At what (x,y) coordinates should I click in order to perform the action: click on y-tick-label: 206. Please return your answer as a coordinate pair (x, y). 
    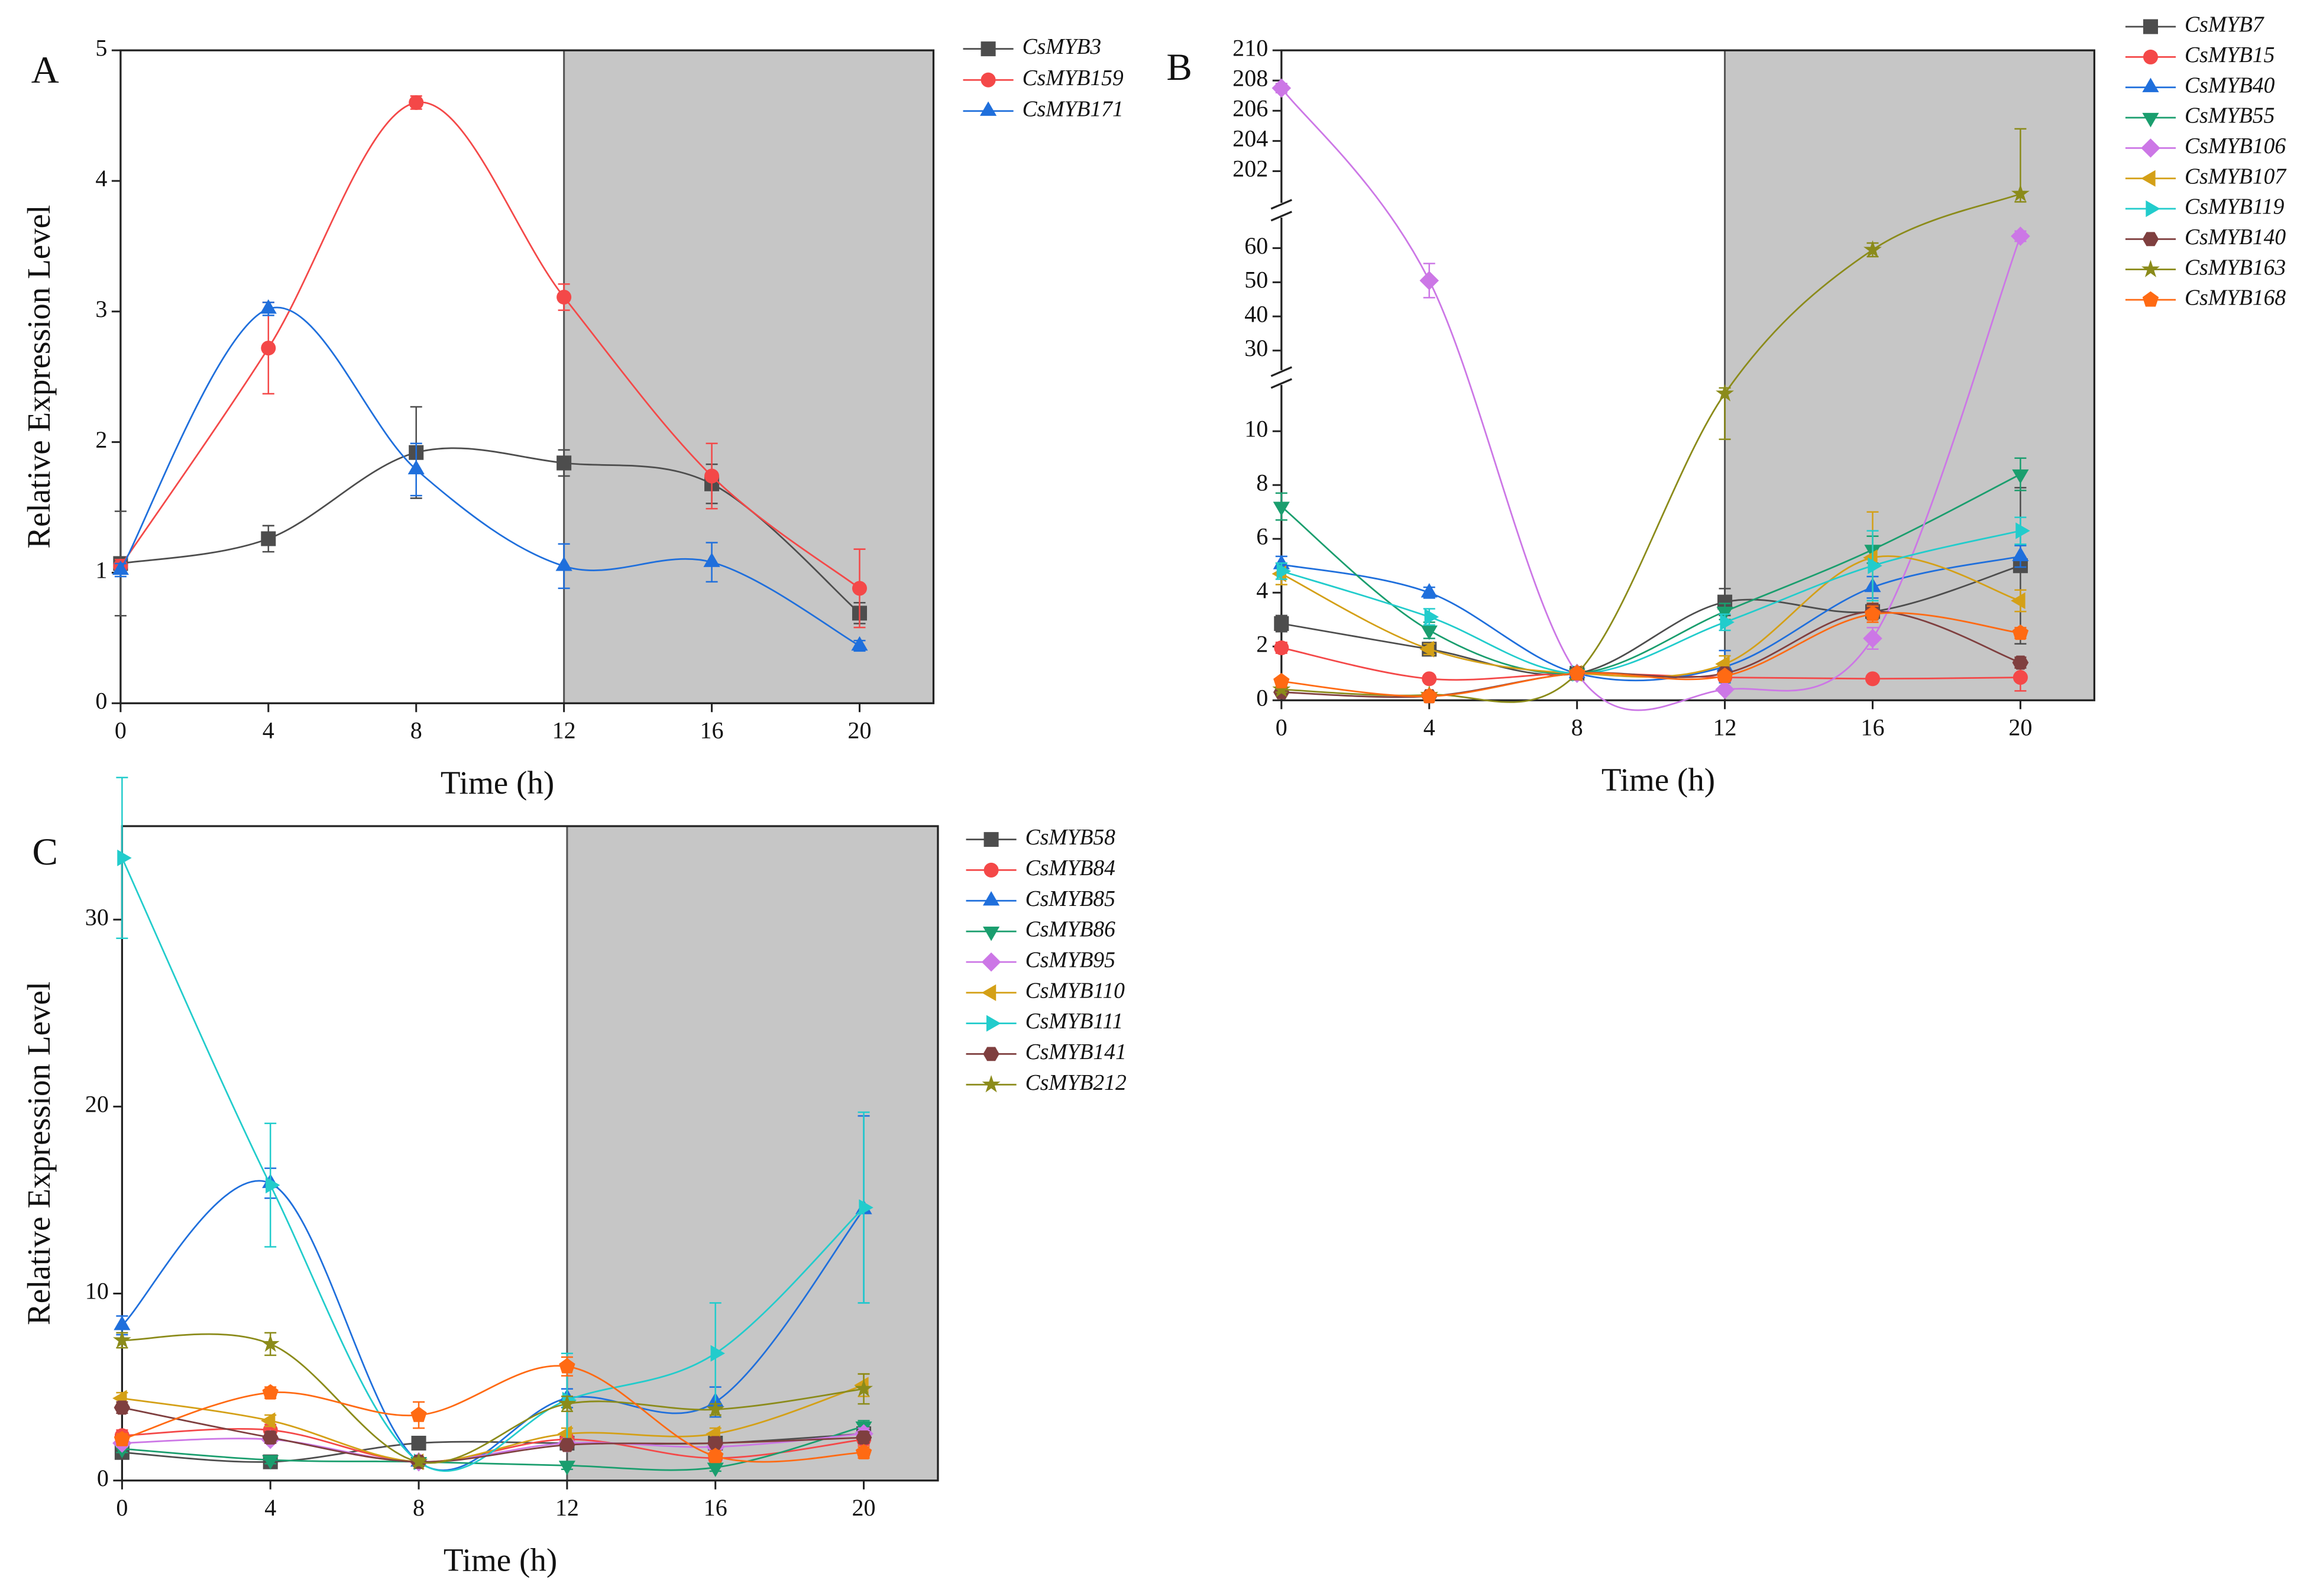
    Looking at the image, I should click on (1250, 108).